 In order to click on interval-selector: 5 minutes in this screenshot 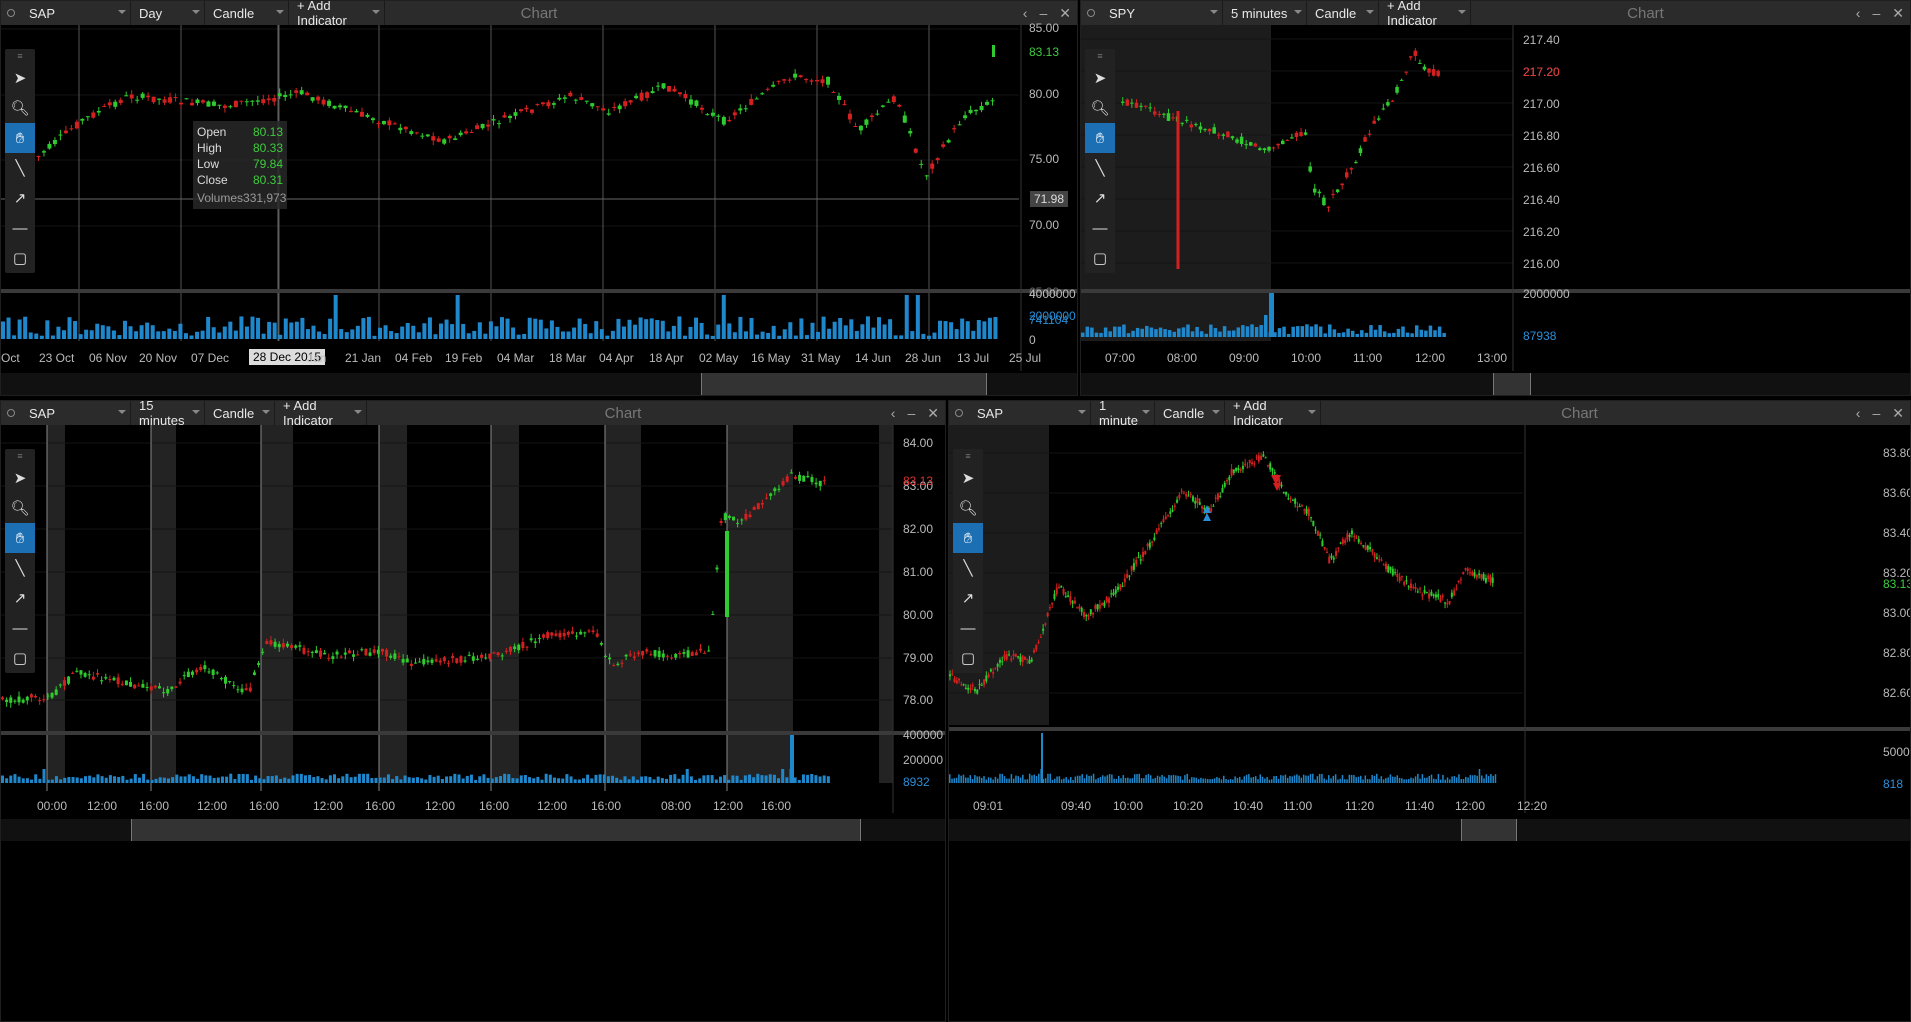, I will do `click(1265, 13)`.